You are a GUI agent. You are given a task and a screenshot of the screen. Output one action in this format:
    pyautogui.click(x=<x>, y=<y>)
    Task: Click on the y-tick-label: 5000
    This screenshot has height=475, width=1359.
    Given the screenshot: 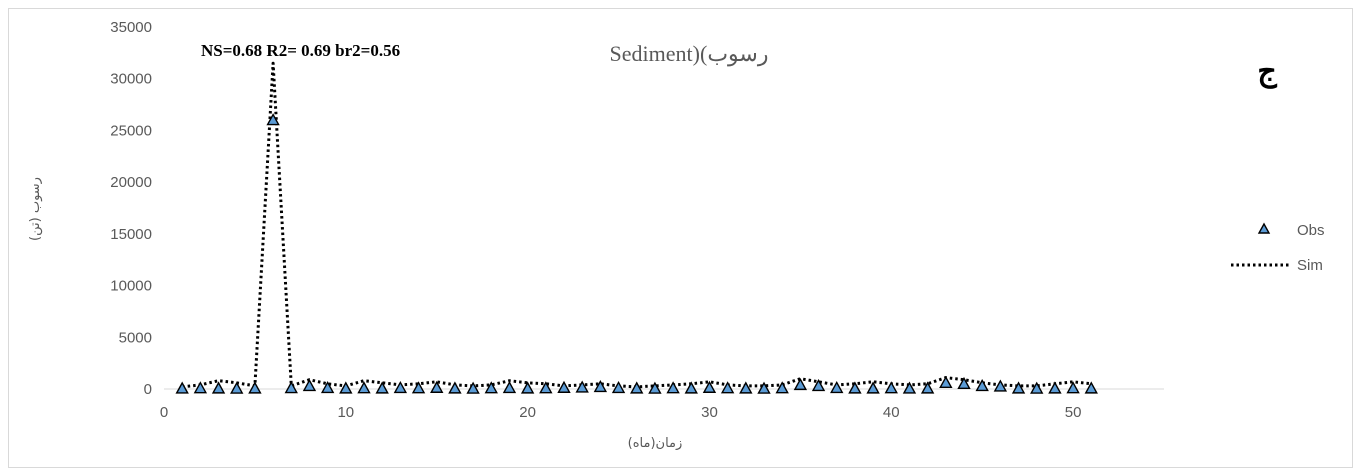 What is the action you would take?
    pyautogui.click(x=135, y=337)
    